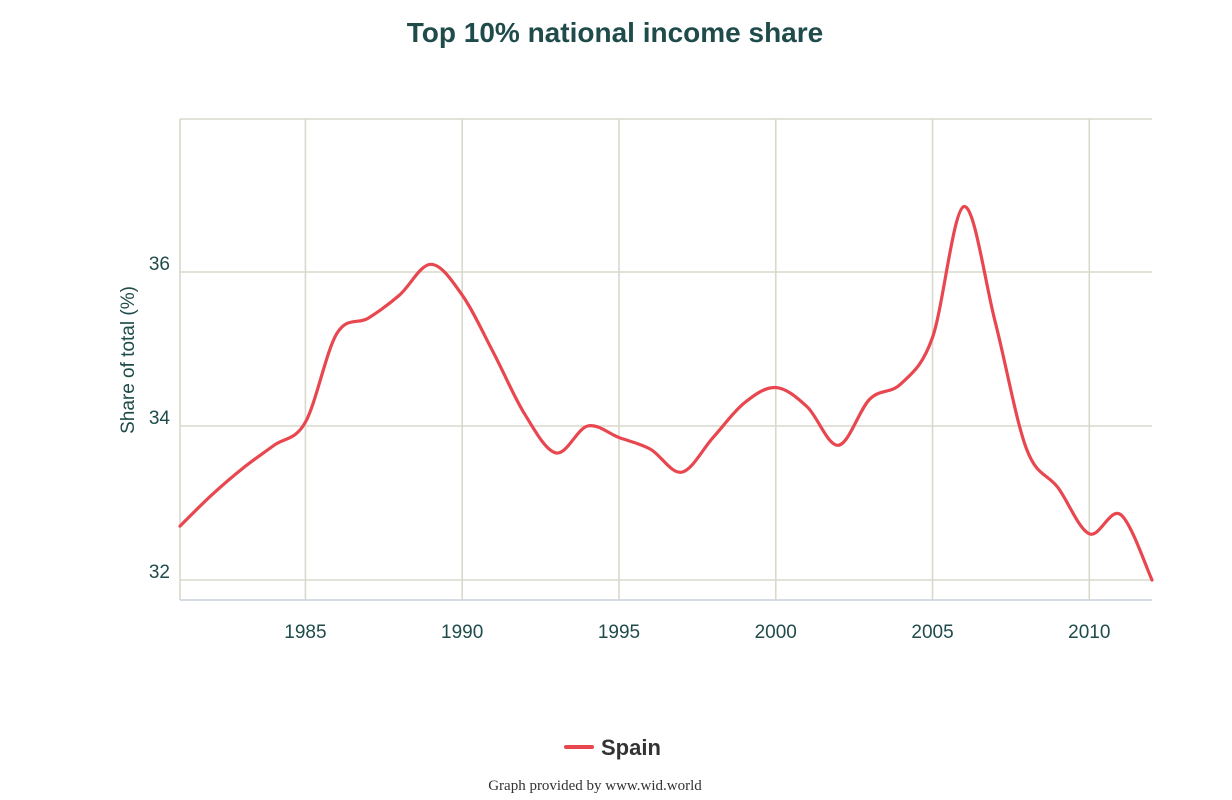 This screenshot has width=1232, height=800. Describe the element at coordinates (744, 403) in the screenshot. I see `data-point-1999` at that location.